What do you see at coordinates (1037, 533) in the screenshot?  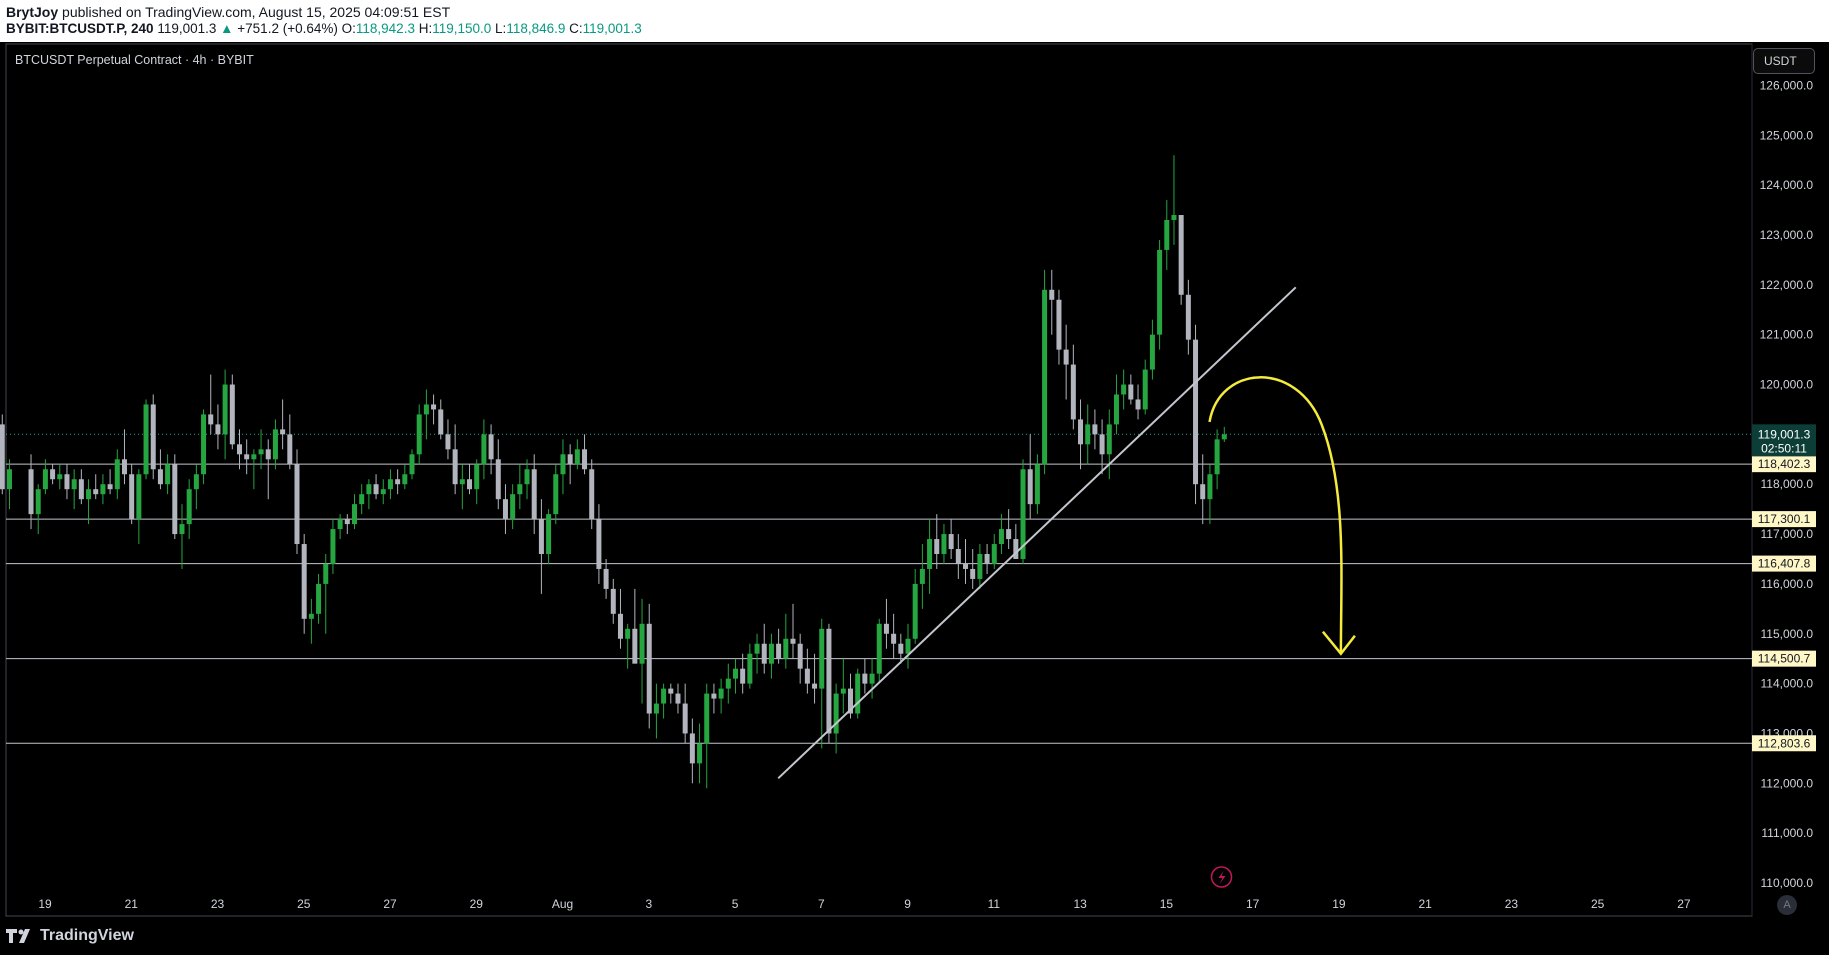 I see `trendline` at bounding box center [1037, 533].